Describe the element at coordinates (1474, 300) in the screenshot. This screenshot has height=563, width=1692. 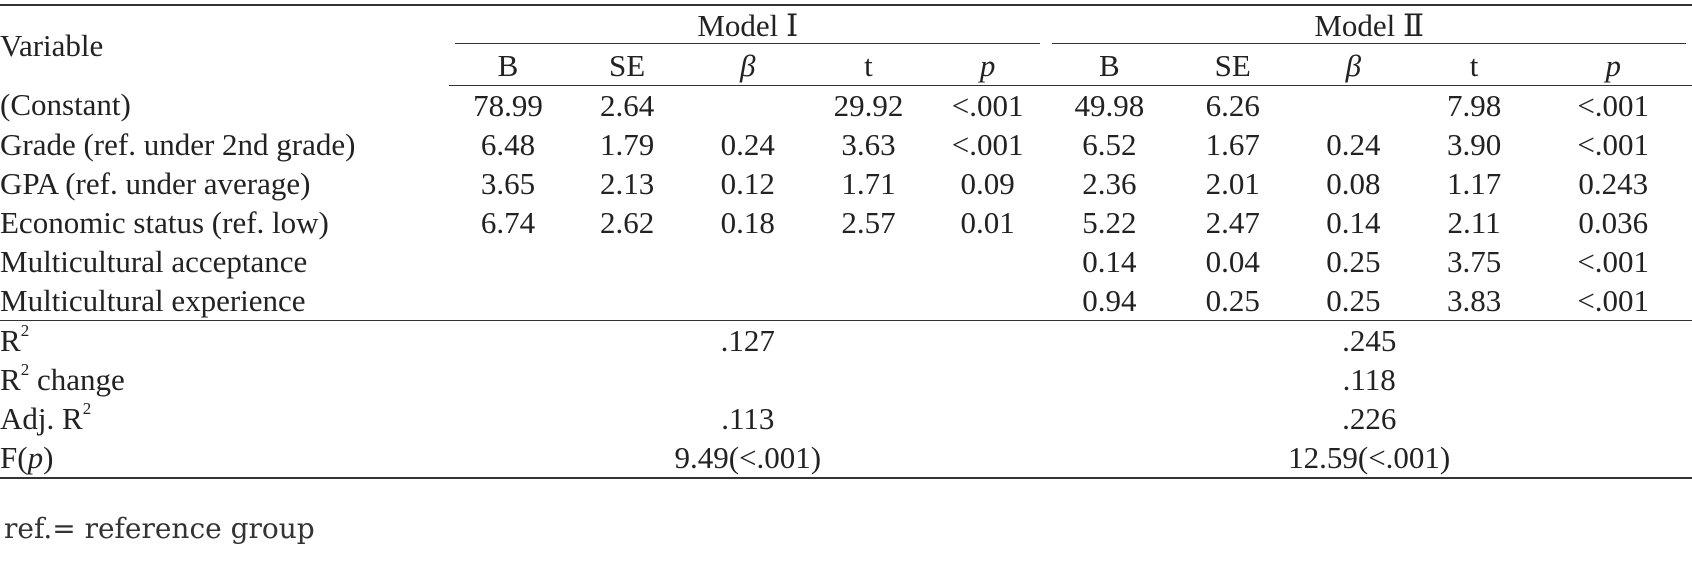
I see `model2-t-cell: 3.83` at that location.